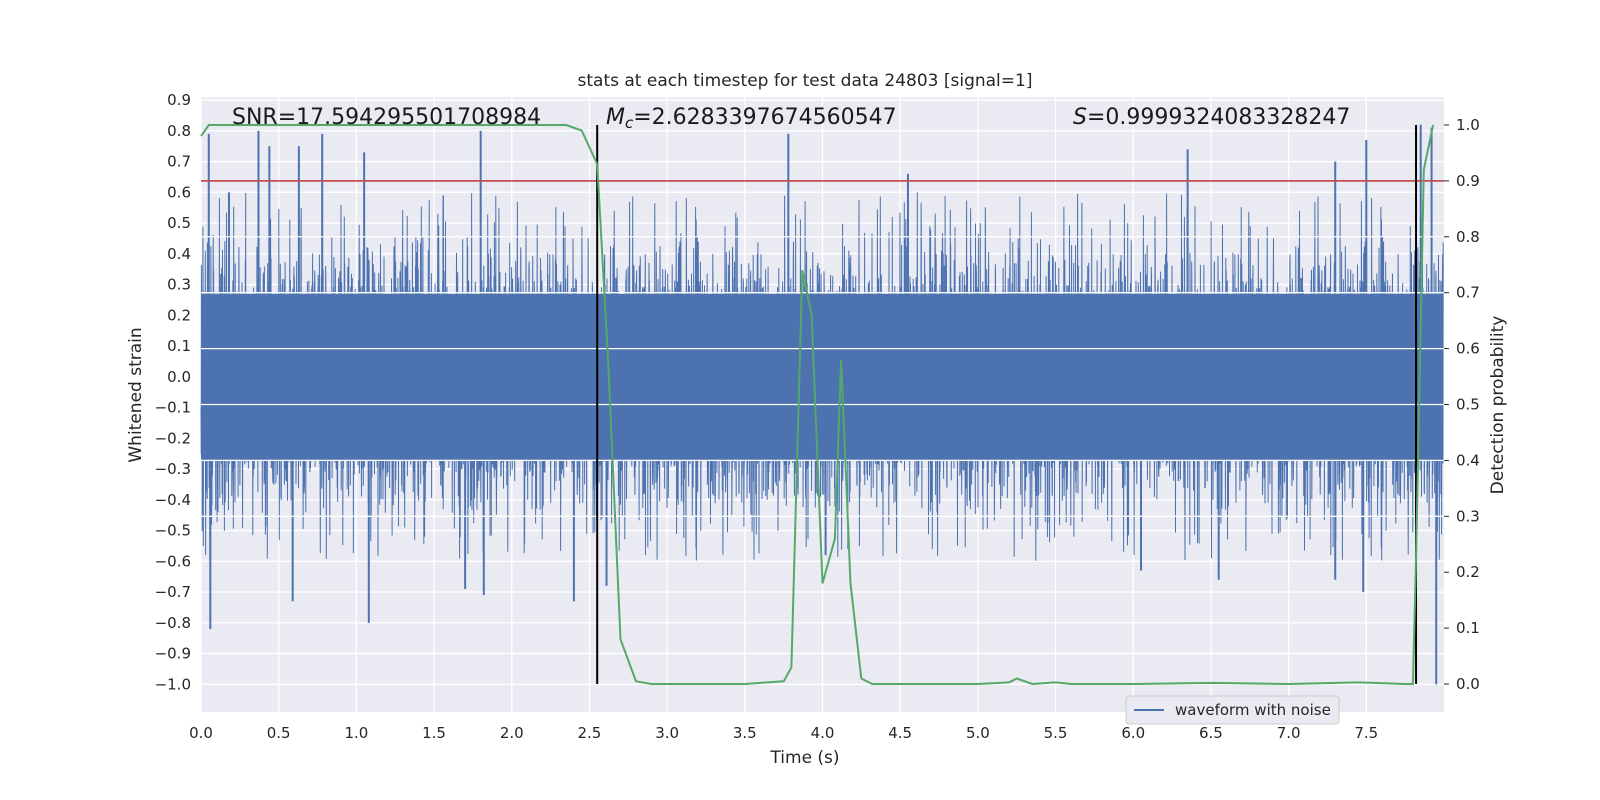 The height and width of the screenshot is (800, 1600). Describe the element at coordinates (179, 254) in the screenshot. I see `y-tick-label: 0.4` at that location.